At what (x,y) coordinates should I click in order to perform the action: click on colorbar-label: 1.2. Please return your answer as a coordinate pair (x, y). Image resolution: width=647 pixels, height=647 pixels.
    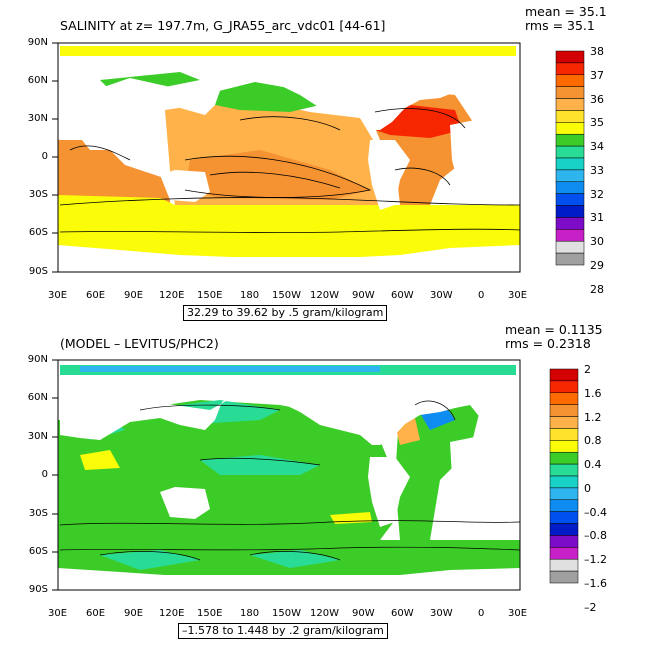
    Looking at the image, I should click on (593, 417).